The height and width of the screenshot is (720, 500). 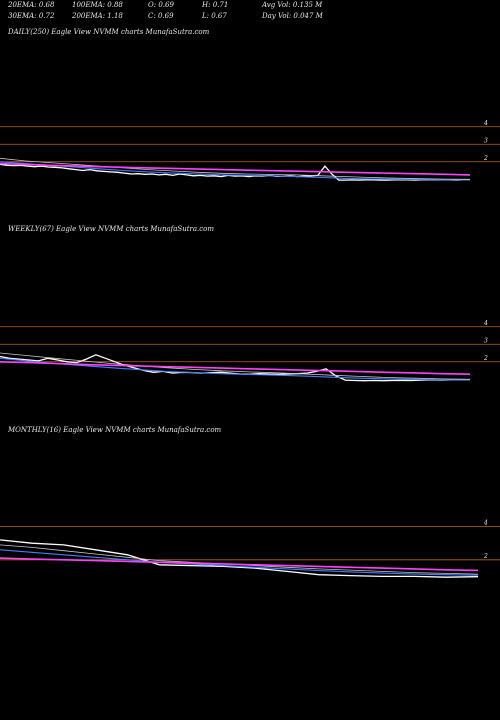 I want to click on monthly-chart: 42, so click(x=250, y=549).